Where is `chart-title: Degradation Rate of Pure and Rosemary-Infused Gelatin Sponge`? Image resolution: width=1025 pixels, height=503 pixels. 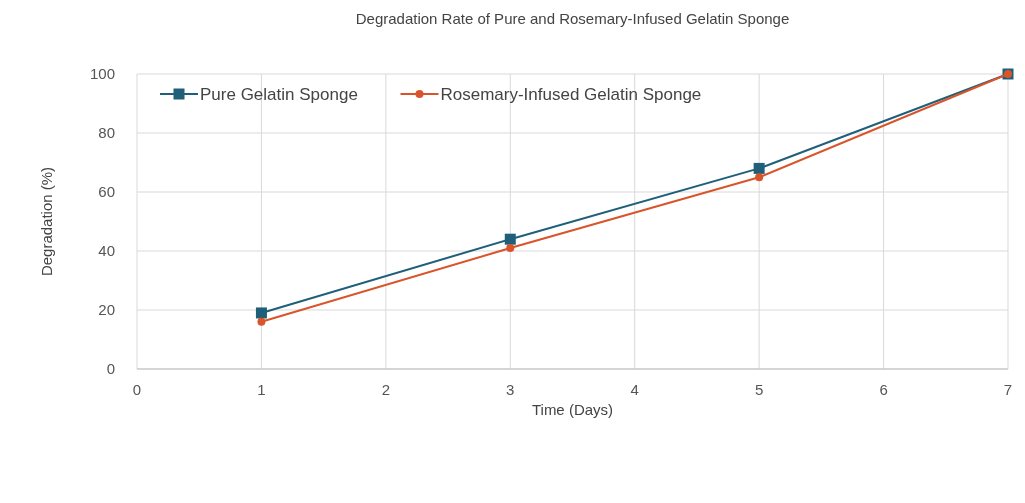 chart-title: Degradation Rate of Pure and Rosemary-Infused Gelatin Sponge is located at coordinates (572, 18).